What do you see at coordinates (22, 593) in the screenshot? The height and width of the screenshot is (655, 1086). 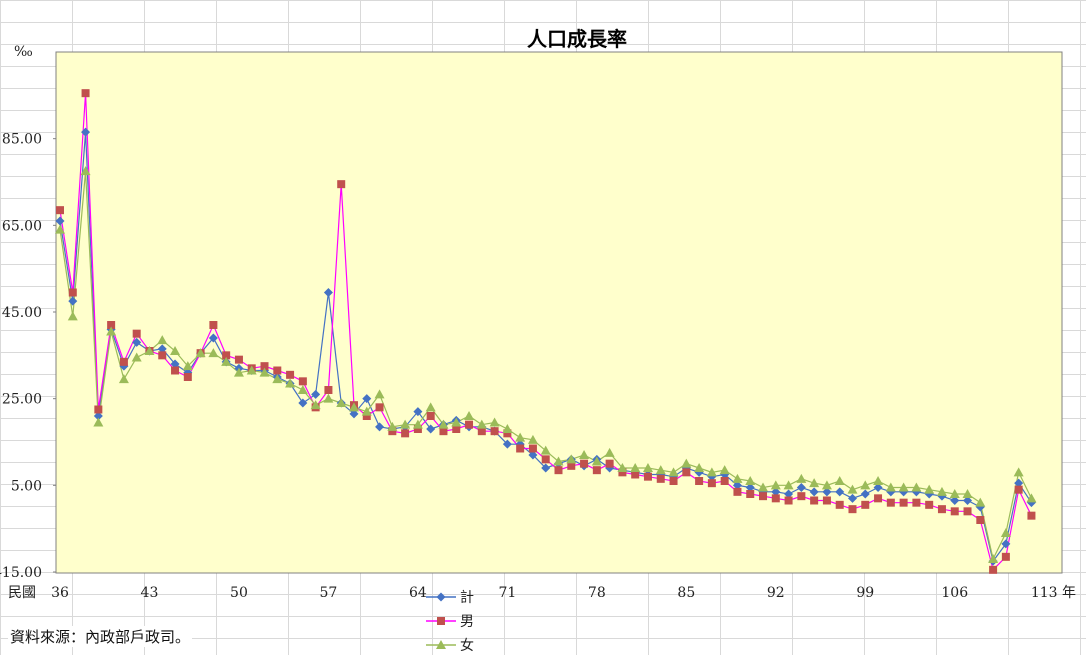 I see `x-axis-prefix: 民國` at bounding box center [22, 593].